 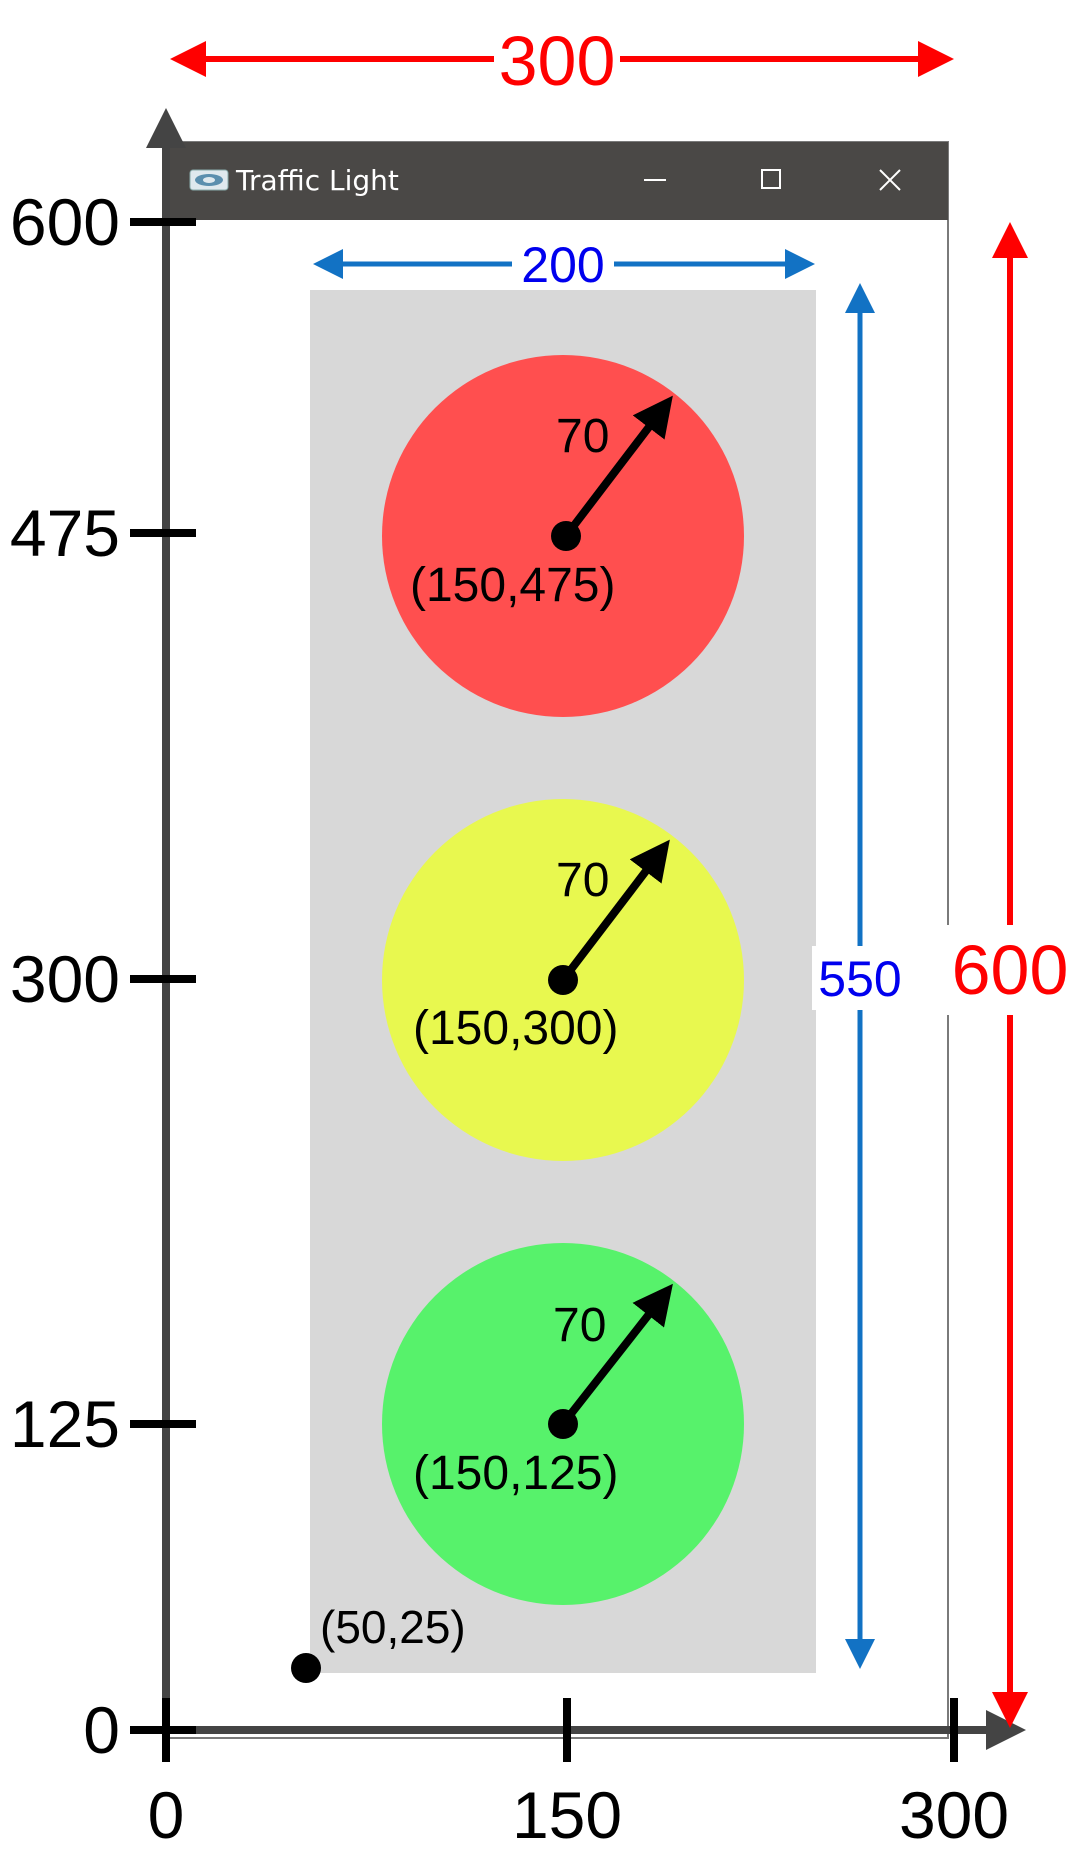 I want to click on maximize-button, so click(x=770, y=181).